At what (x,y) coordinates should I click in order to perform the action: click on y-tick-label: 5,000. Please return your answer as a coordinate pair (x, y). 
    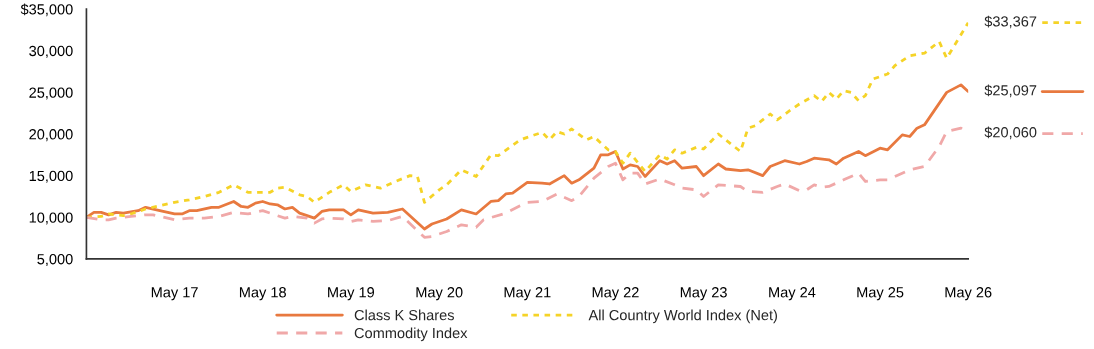
    Looking at the image, I should click on (55, 260).